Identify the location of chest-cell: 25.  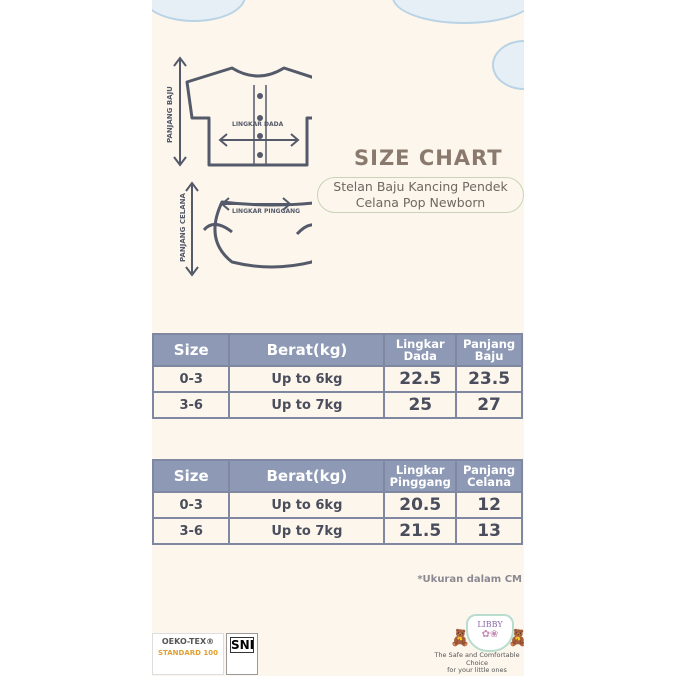
(420, 405).